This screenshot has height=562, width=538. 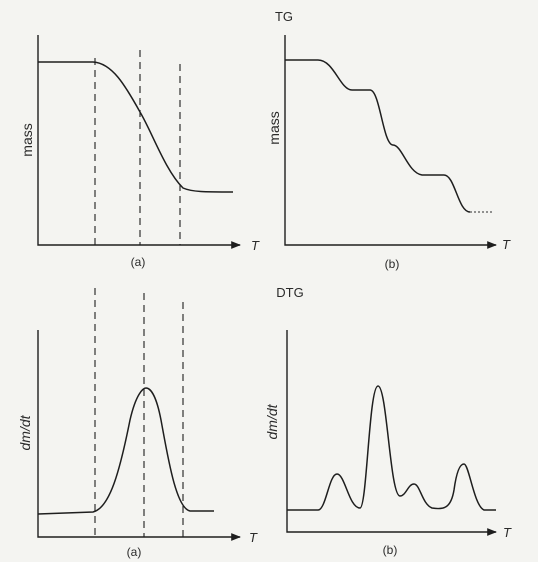 I want to click on dtg-b-axes, so click(x=391, y=433).